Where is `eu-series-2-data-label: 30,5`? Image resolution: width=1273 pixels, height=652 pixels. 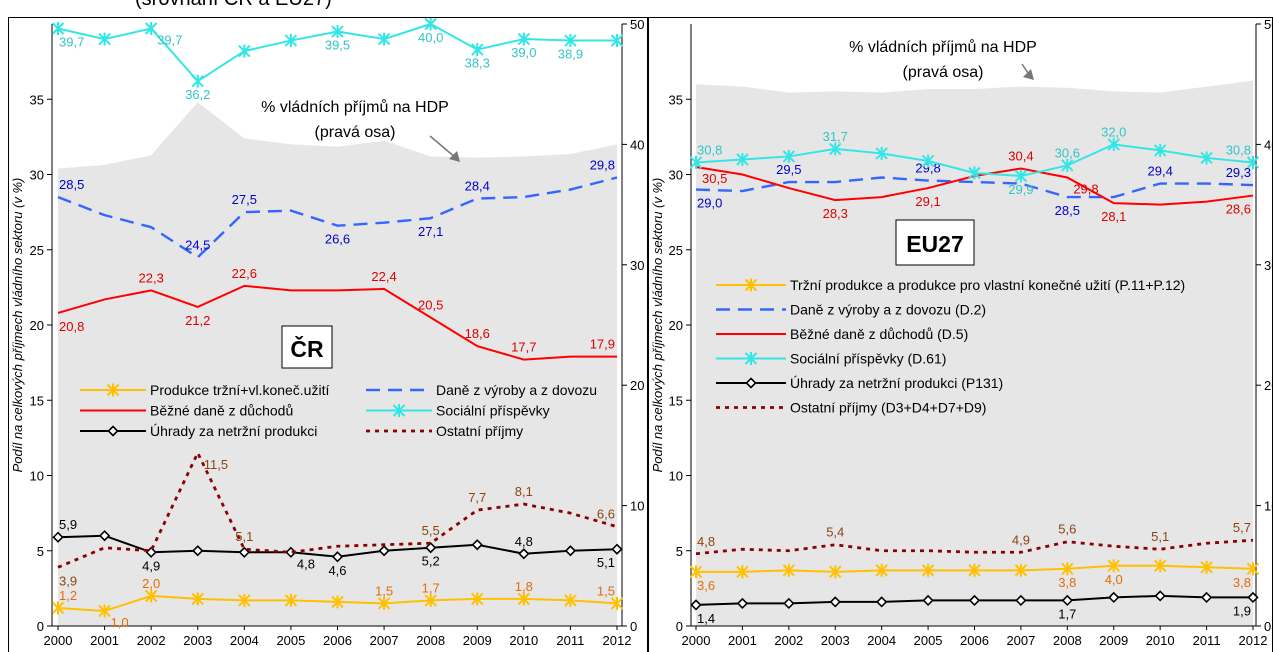 eu-series-2-data-label: 30,5 is located at coordinates (714, 178).